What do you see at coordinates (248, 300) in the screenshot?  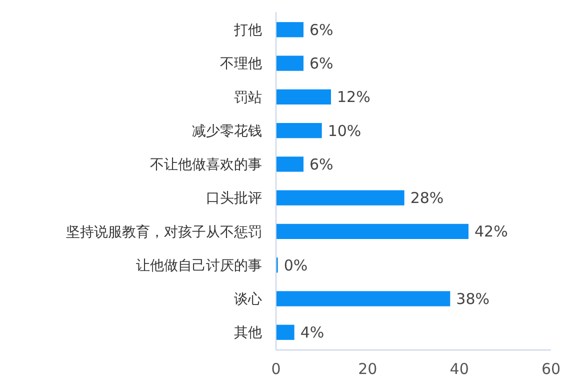 I see `y-tick-label: 谈心` at bounding box center [248, 300].